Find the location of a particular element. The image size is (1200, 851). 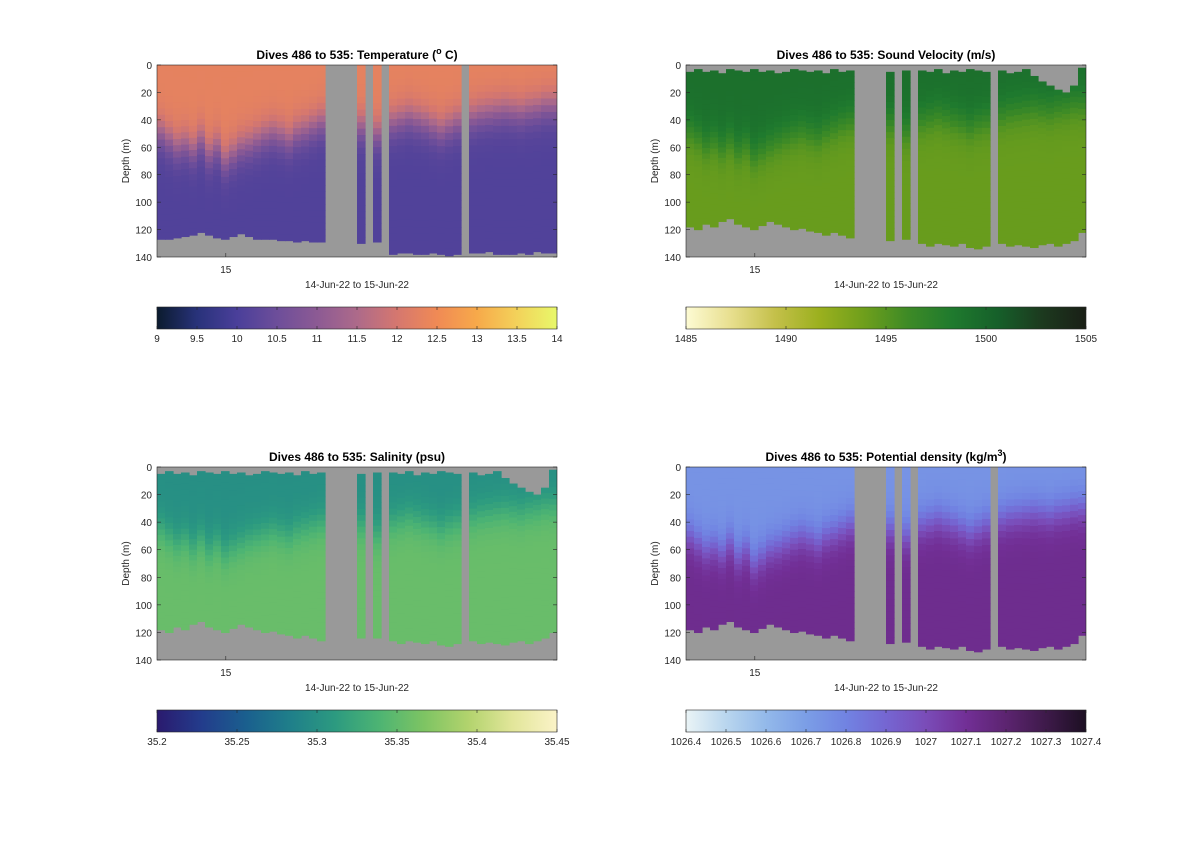

colorbar-tick-label: 12 is located at coordinates (397, 339).